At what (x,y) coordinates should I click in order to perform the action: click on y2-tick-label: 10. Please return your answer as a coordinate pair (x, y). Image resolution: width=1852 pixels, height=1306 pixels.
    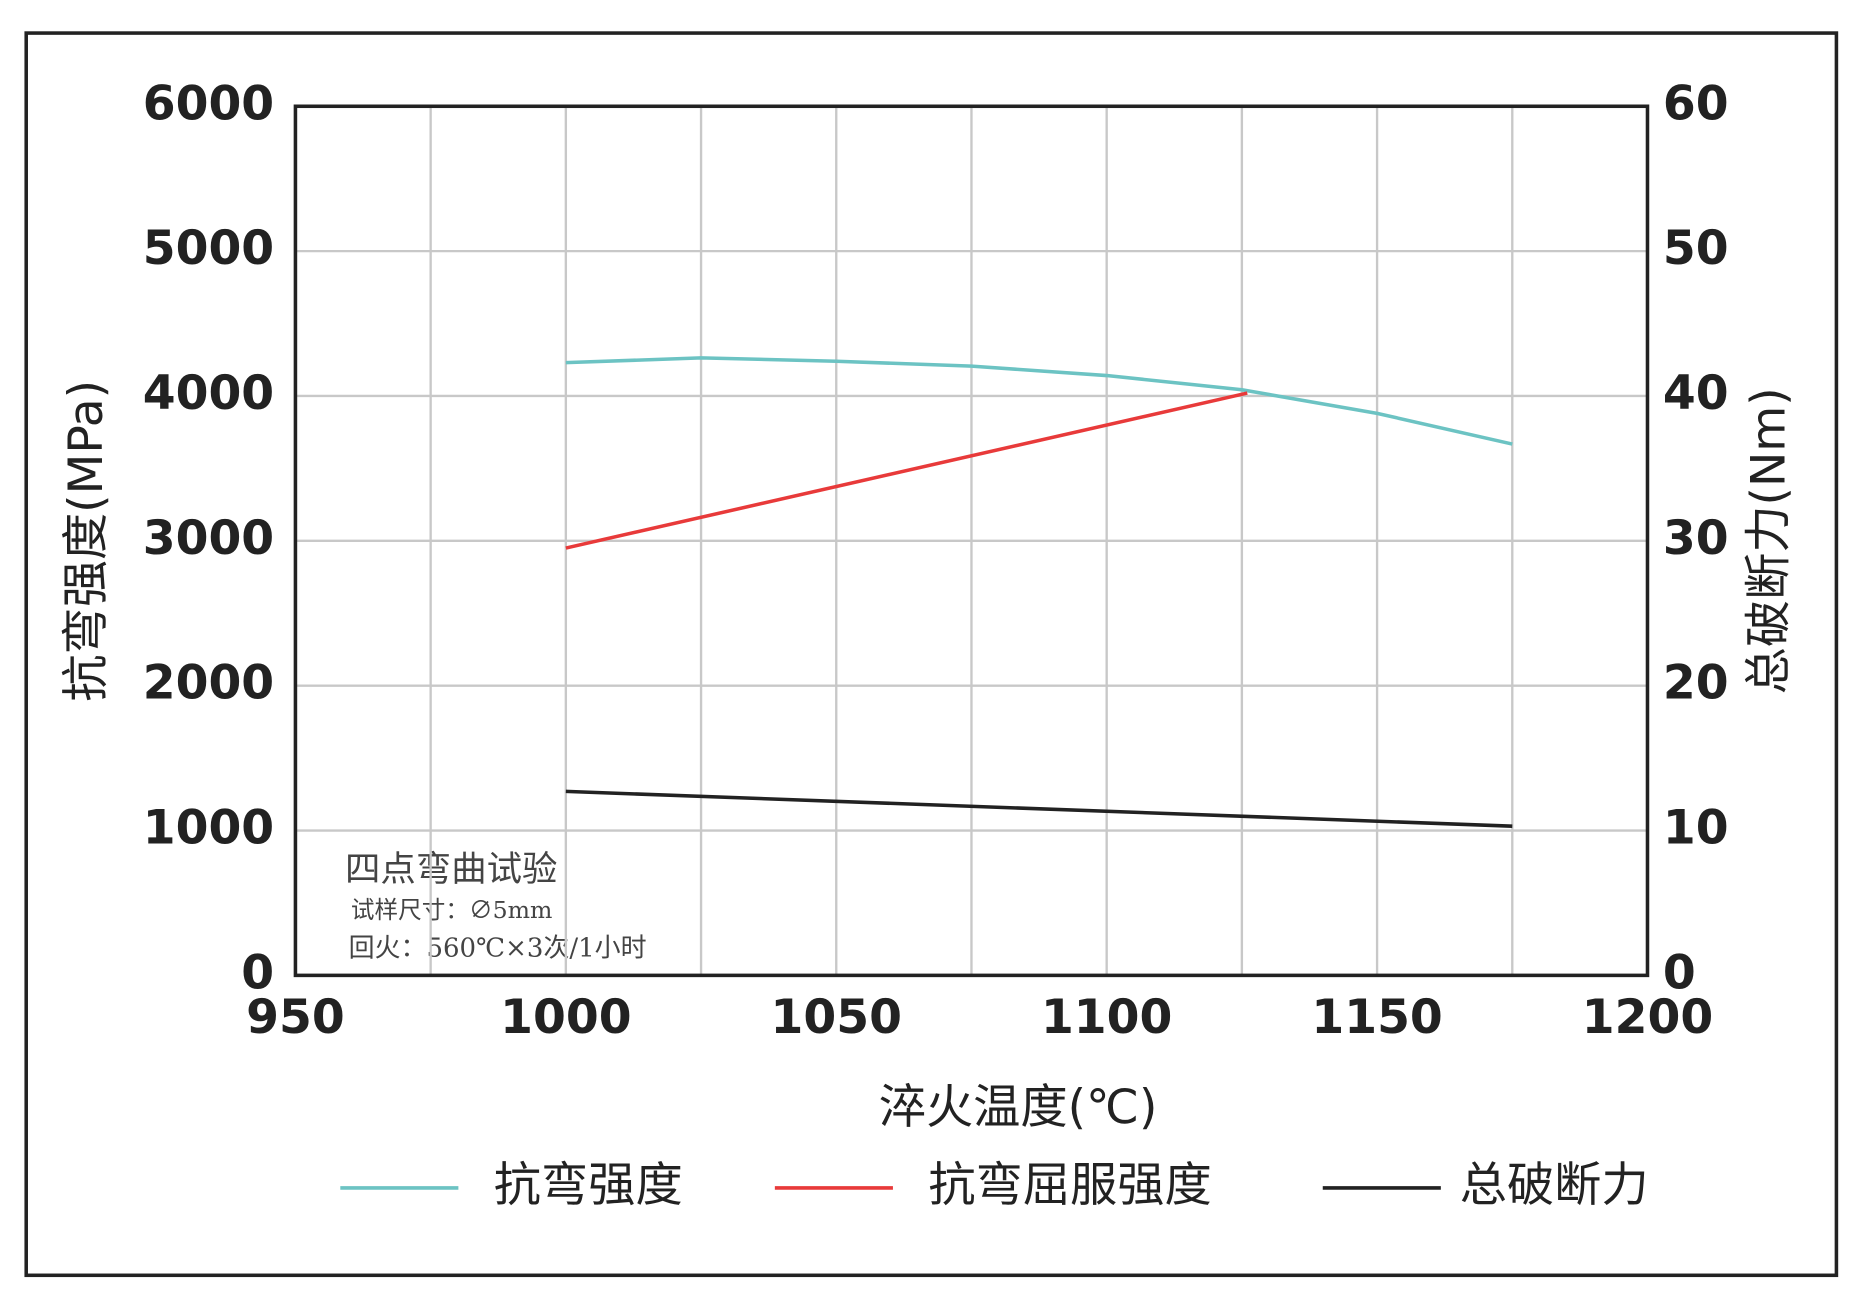
    Looking at the image, I should click on (1696, 828).